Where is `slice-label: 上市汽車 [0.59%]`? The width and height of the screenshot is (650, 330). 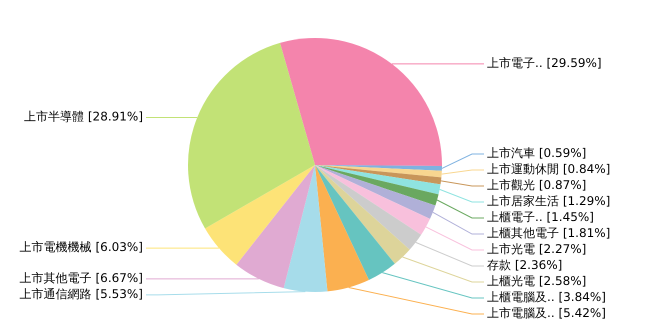 slice-label: 上市汽車 [0.59%] is located at coordinates (536, 153).